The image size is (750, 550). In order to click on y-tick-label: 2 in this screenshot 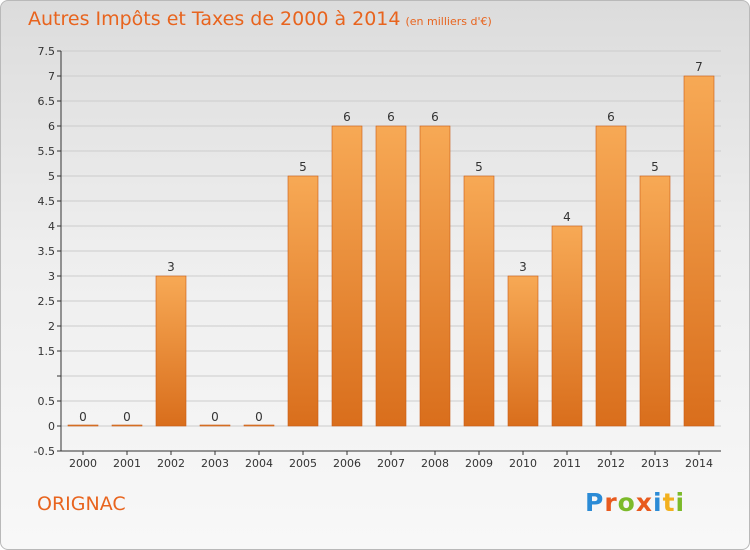, I will do `click(51, 326)`.